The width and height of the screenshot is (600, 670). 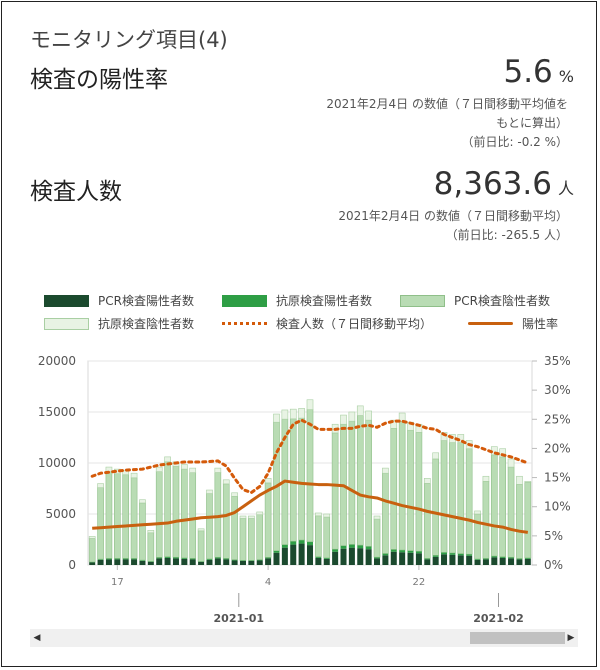 I want to click on legend-swatch-antigen-negative, so click(x=66, y=323).